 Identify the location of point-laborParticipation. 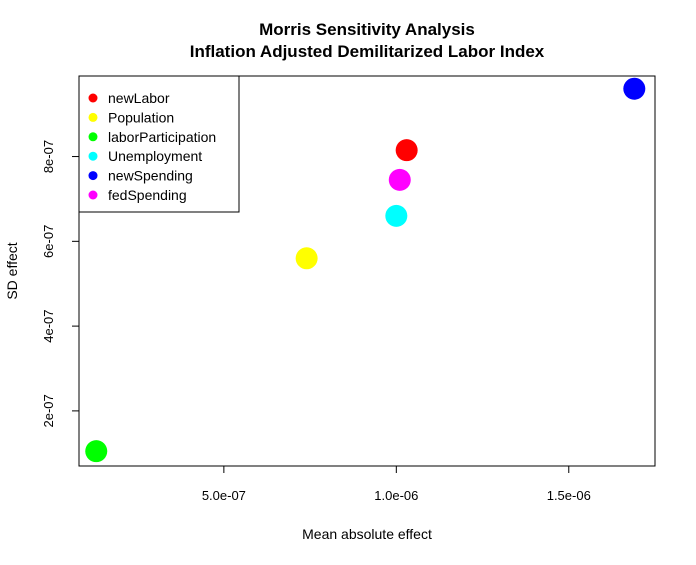
(96, 451).